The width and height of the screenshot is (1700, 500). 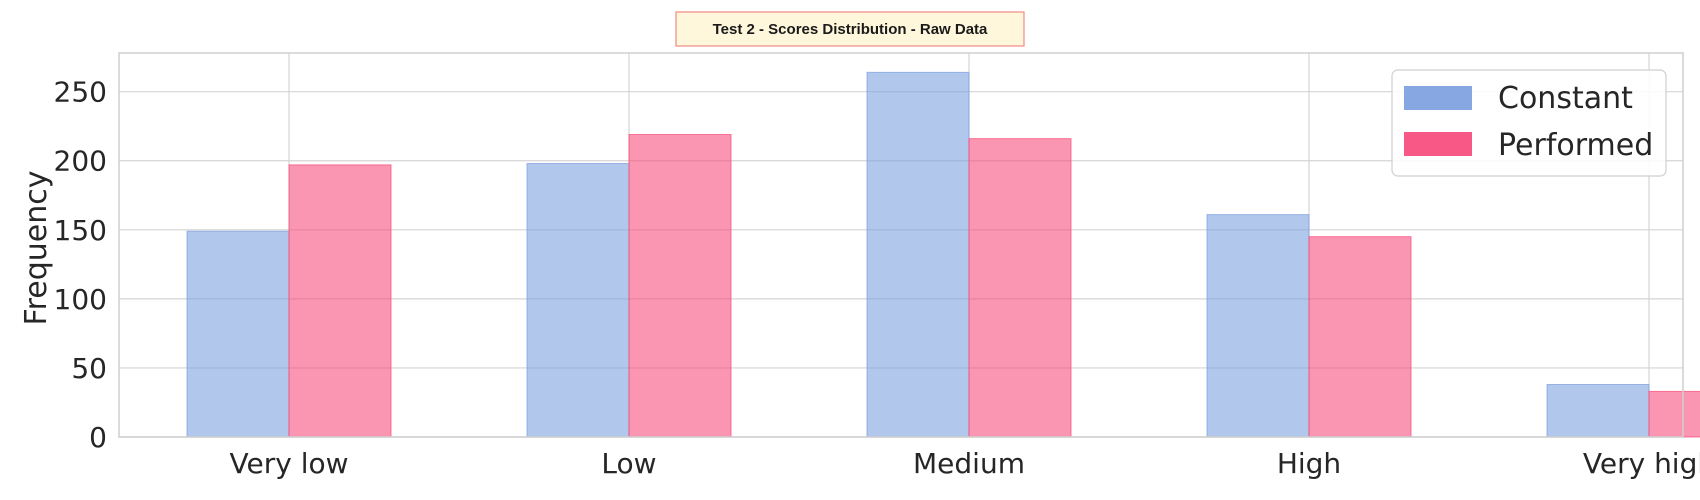 What do you see at coordinates (578, 300) in the screenshot?
I see `bar-constant-low` at bounding box center [578, 300].